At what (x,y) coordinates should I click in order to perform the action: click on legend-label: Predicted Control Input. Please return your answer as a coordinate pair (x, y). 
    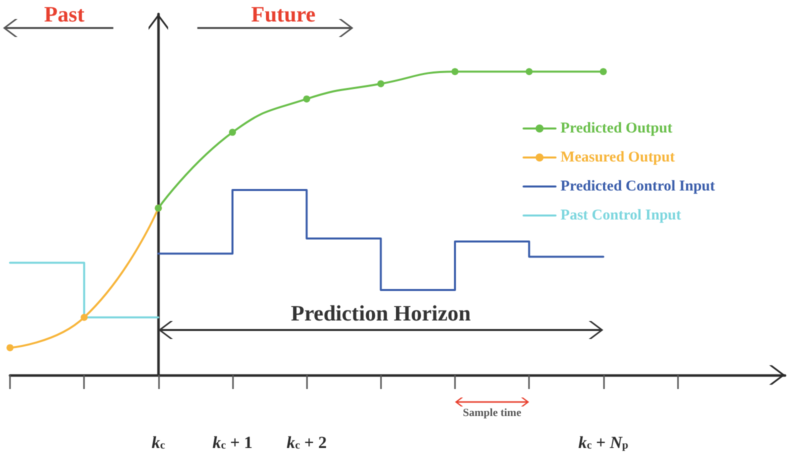
    Looking at the image, I should click on (638, 186).